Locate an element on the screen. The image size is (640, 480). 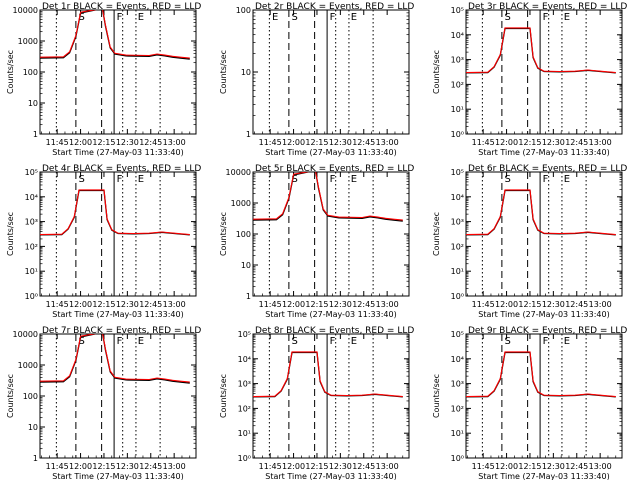
panel-title: Det 8r BLACK = Events, RED = LLD is located at coordinates (334, 331).